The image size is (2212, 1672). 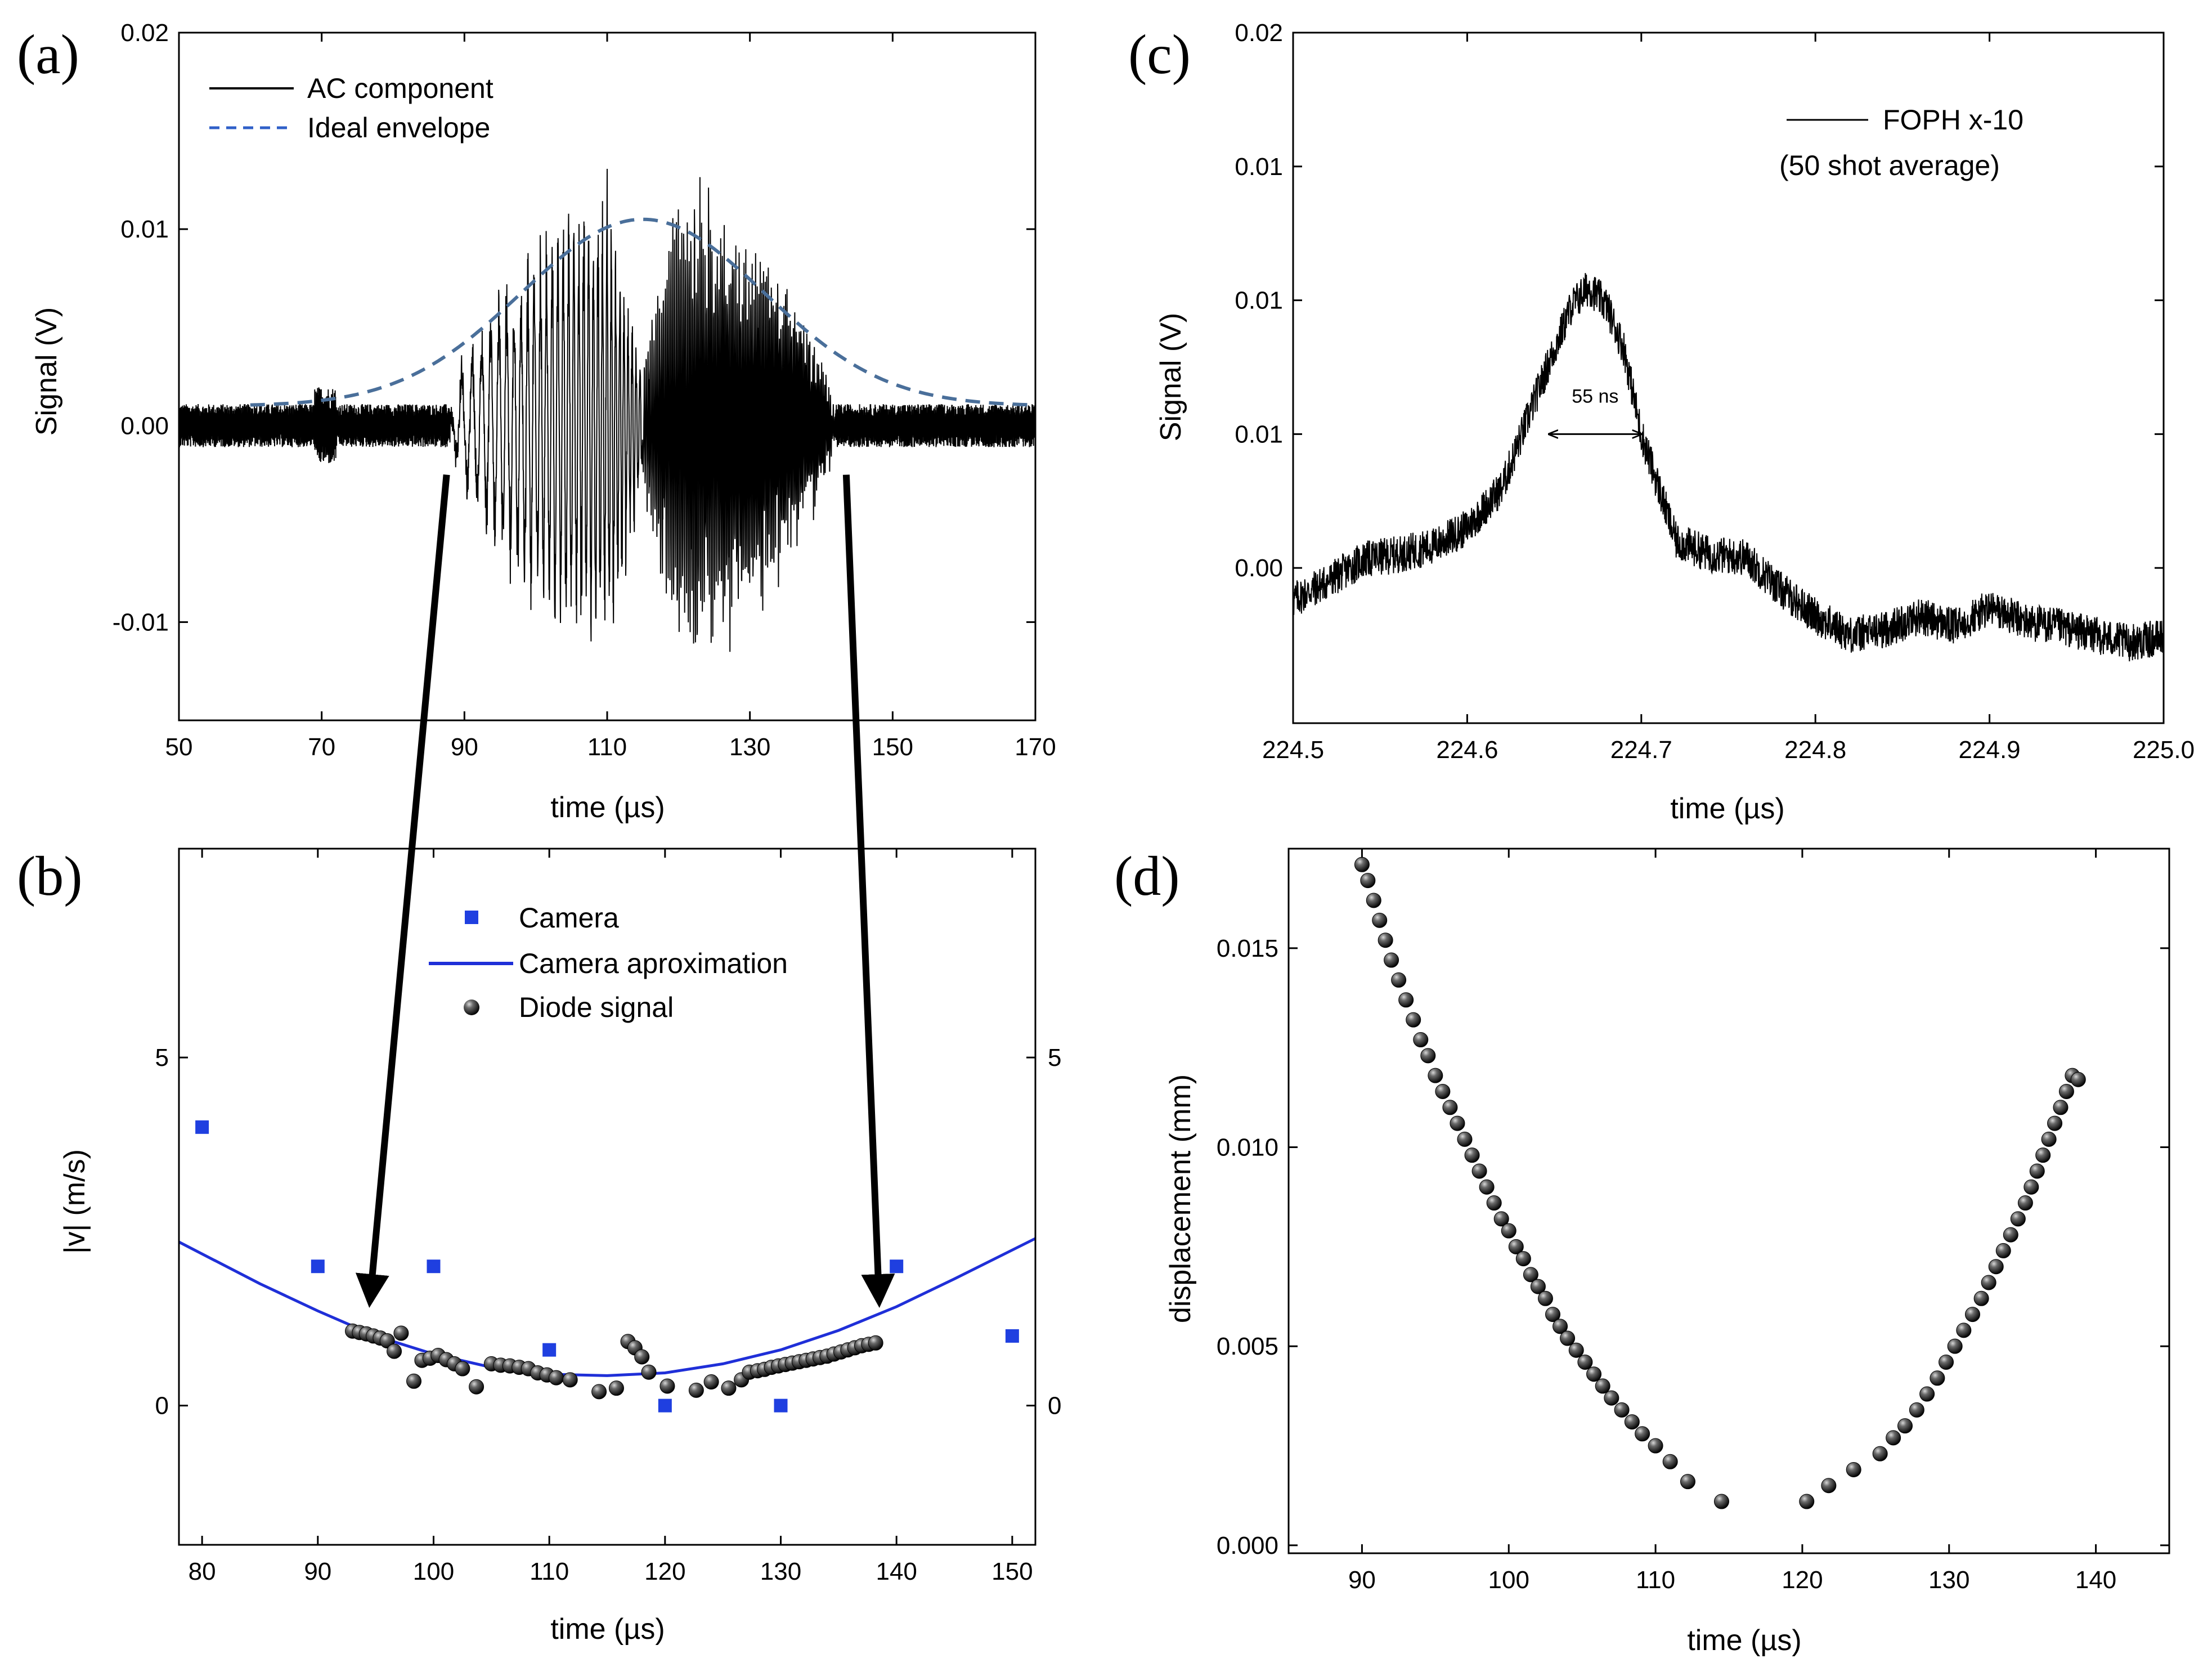 I want to click on y-tick-label: 0.010, so click(x=1247, y=1148).